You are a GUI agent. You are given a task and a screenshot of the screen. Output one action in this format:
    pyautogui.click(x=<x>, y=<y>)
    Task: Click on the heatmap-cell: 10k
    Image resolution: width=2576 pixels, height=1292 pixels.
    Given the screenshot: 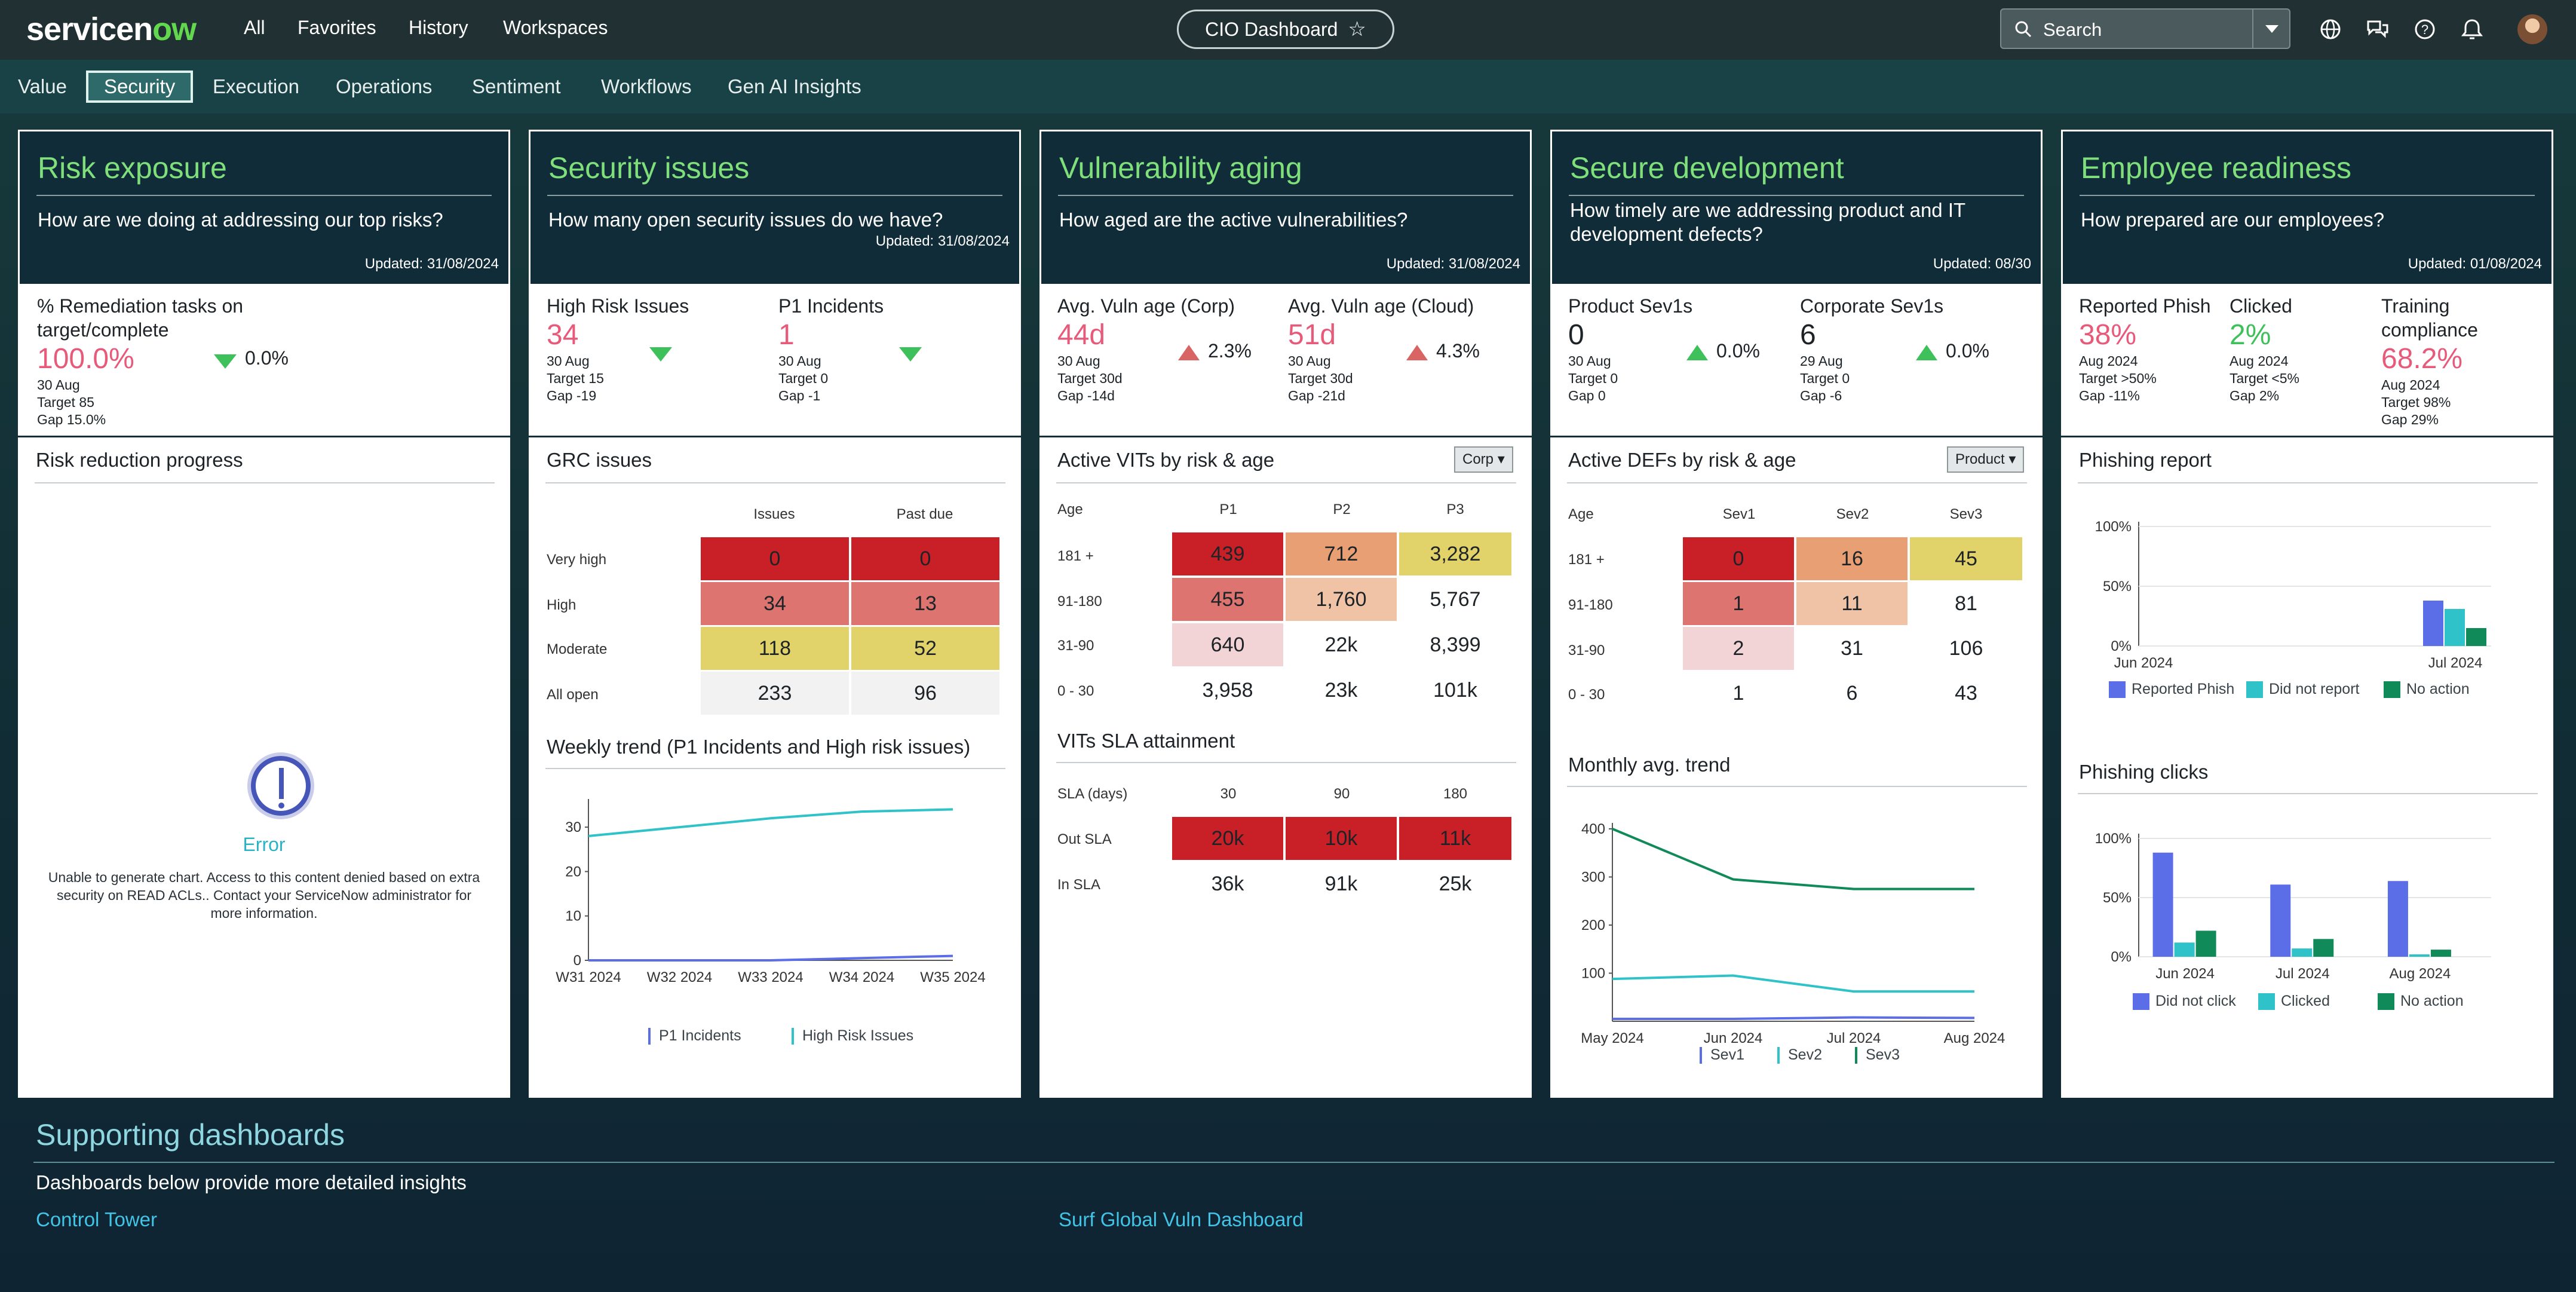 What is the action you would take?
    pyautogui.click(x=1341, y=838)
    